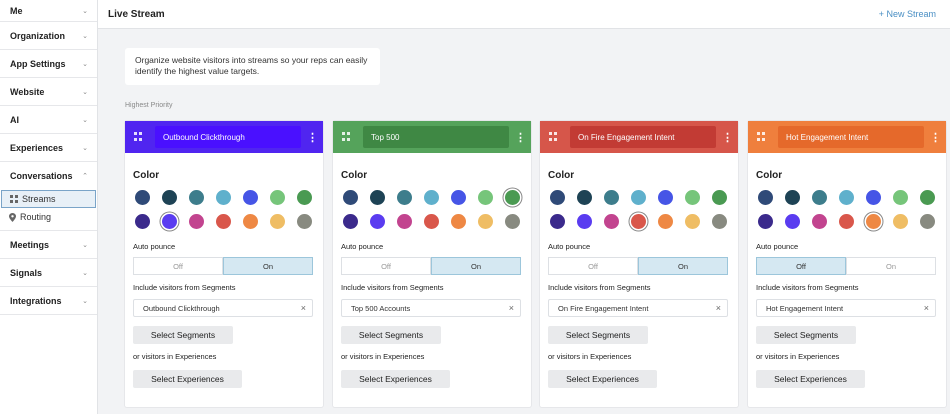 The width and height of the screenshot is (950, 414). Describe the element at coordinates (223, 308) in the screenshot. I see `segment-chip: Outbound Clickthrough ×` at that location.